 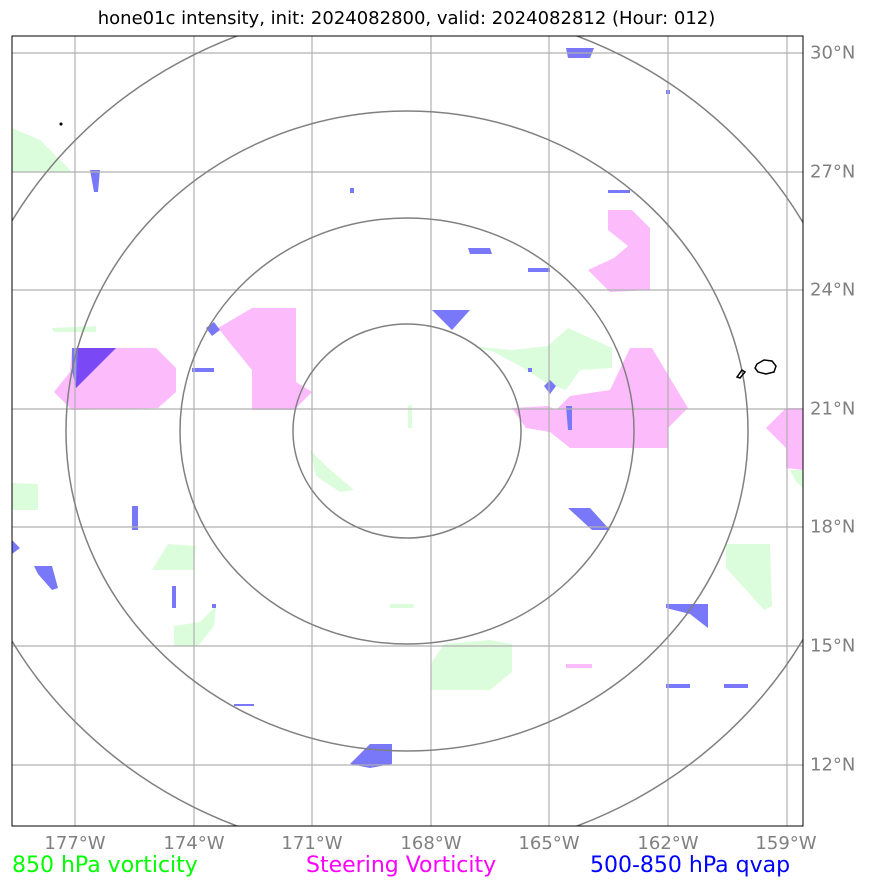 I want to click on lon-label: 171°W, so click(x=312, y=843).